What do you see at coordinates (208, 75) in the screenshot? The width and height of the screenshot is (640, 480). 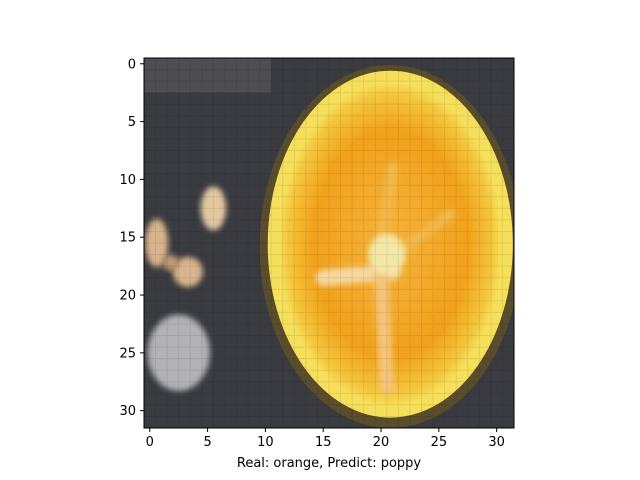 I see `background-band` at bounding box center [208, 75].